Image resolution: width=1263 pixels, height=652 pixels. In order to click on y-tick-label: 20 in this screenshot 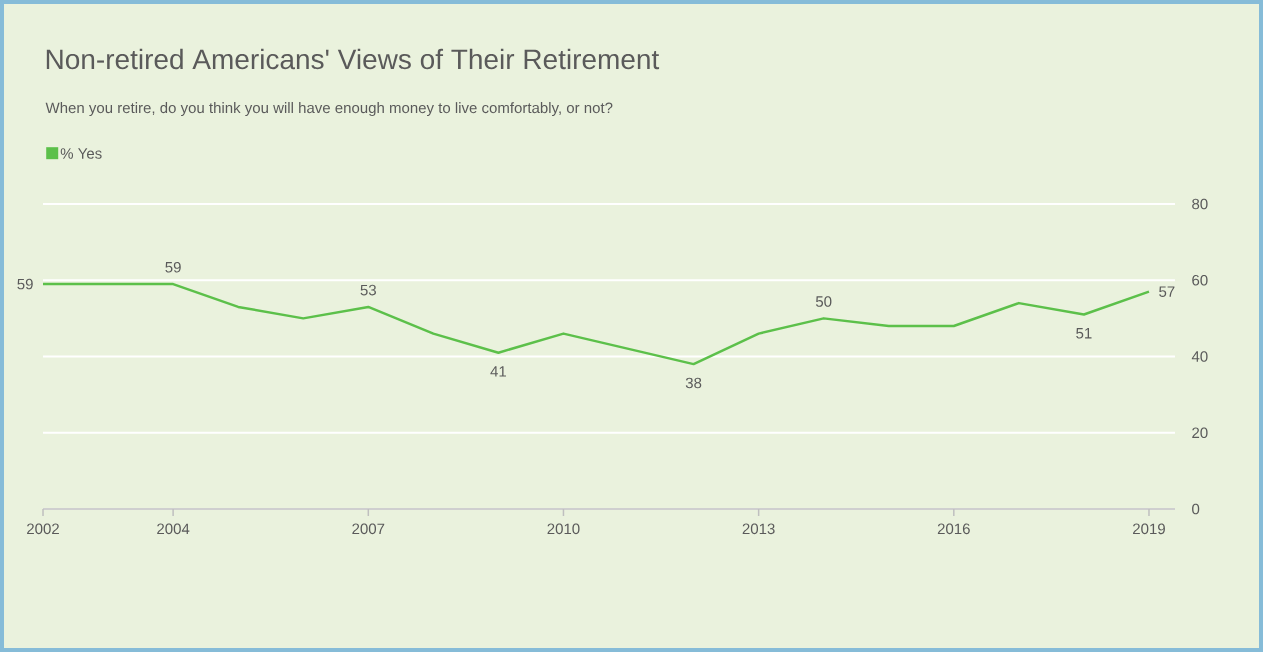, I will do `click(1200, 433)`.